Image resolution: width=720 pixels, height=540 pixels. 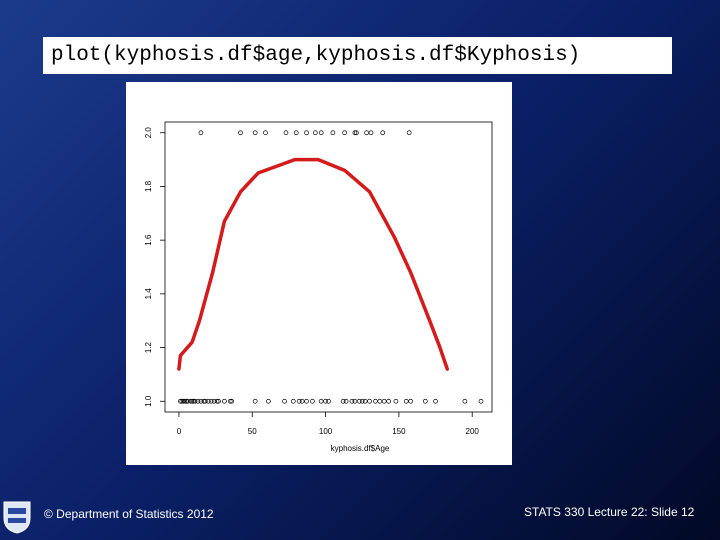 What do you see at coordinates (609, 512) in the screenshot?
I see `footer-right: STATS 330 Lecture 22: Slide 12` at bounding box center [609, 512].